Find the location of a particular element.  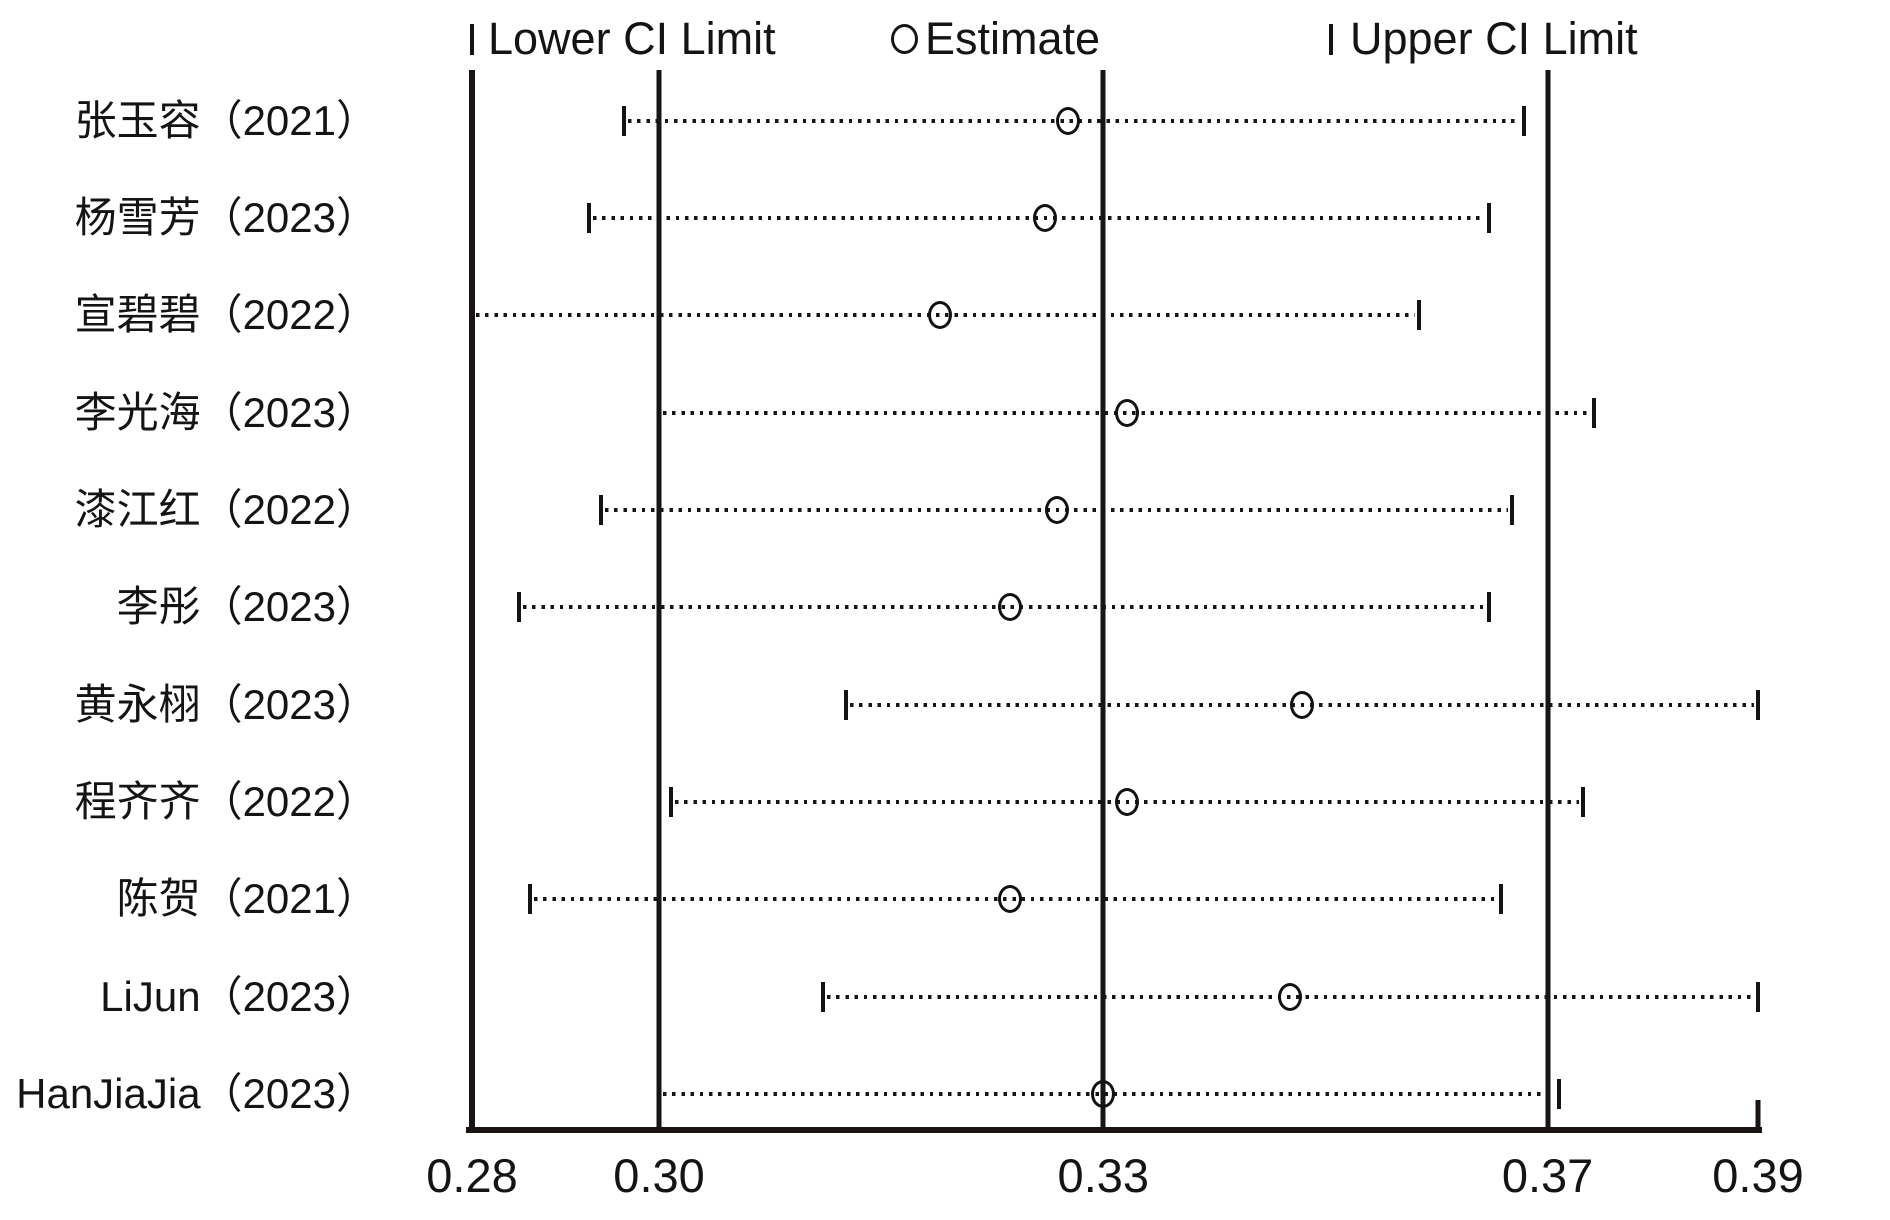

legend-item-upper-ci: Upper CI Limit is located at coordinates (1483, 39).